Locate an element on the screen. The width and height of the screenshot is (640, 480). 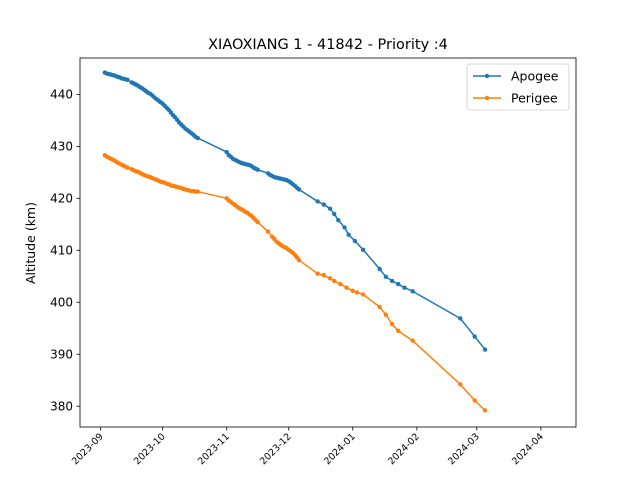
y-tick-label: 440 is located at coordinates (61, 95).